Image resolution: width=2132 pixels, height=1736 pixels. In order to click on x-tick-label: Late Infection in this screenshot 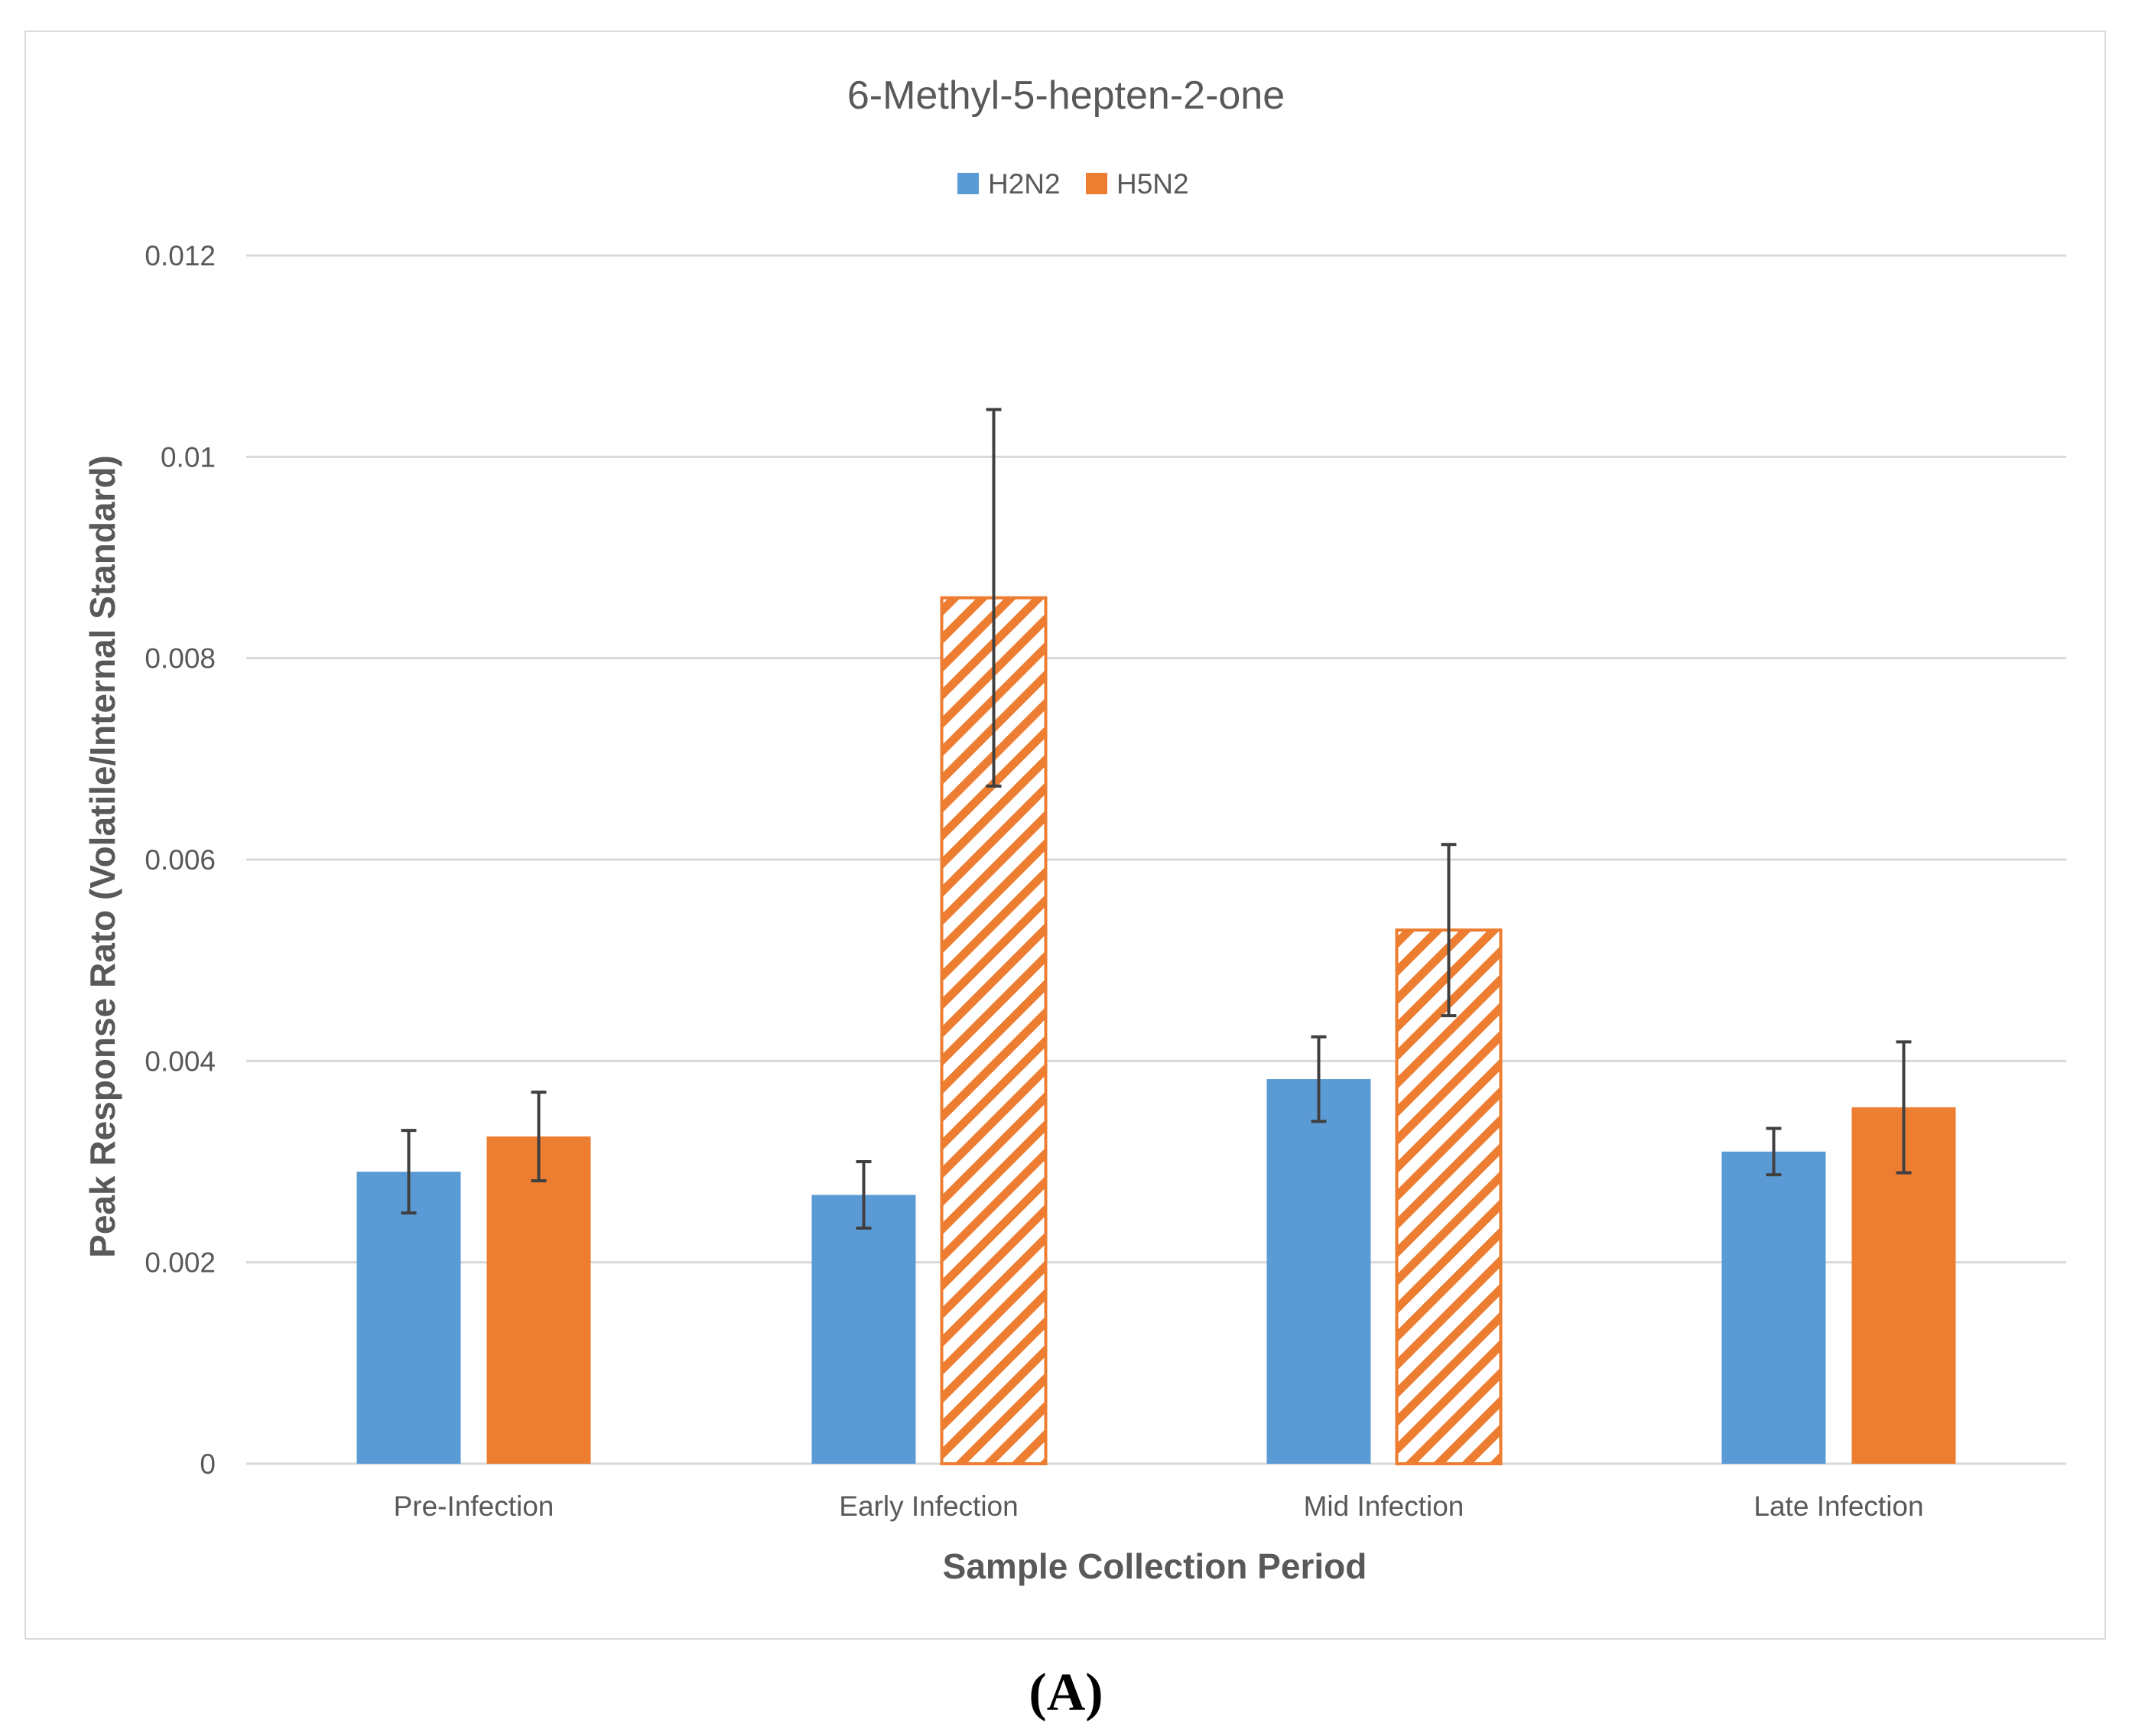, I will do `click(1838, 1506)`.